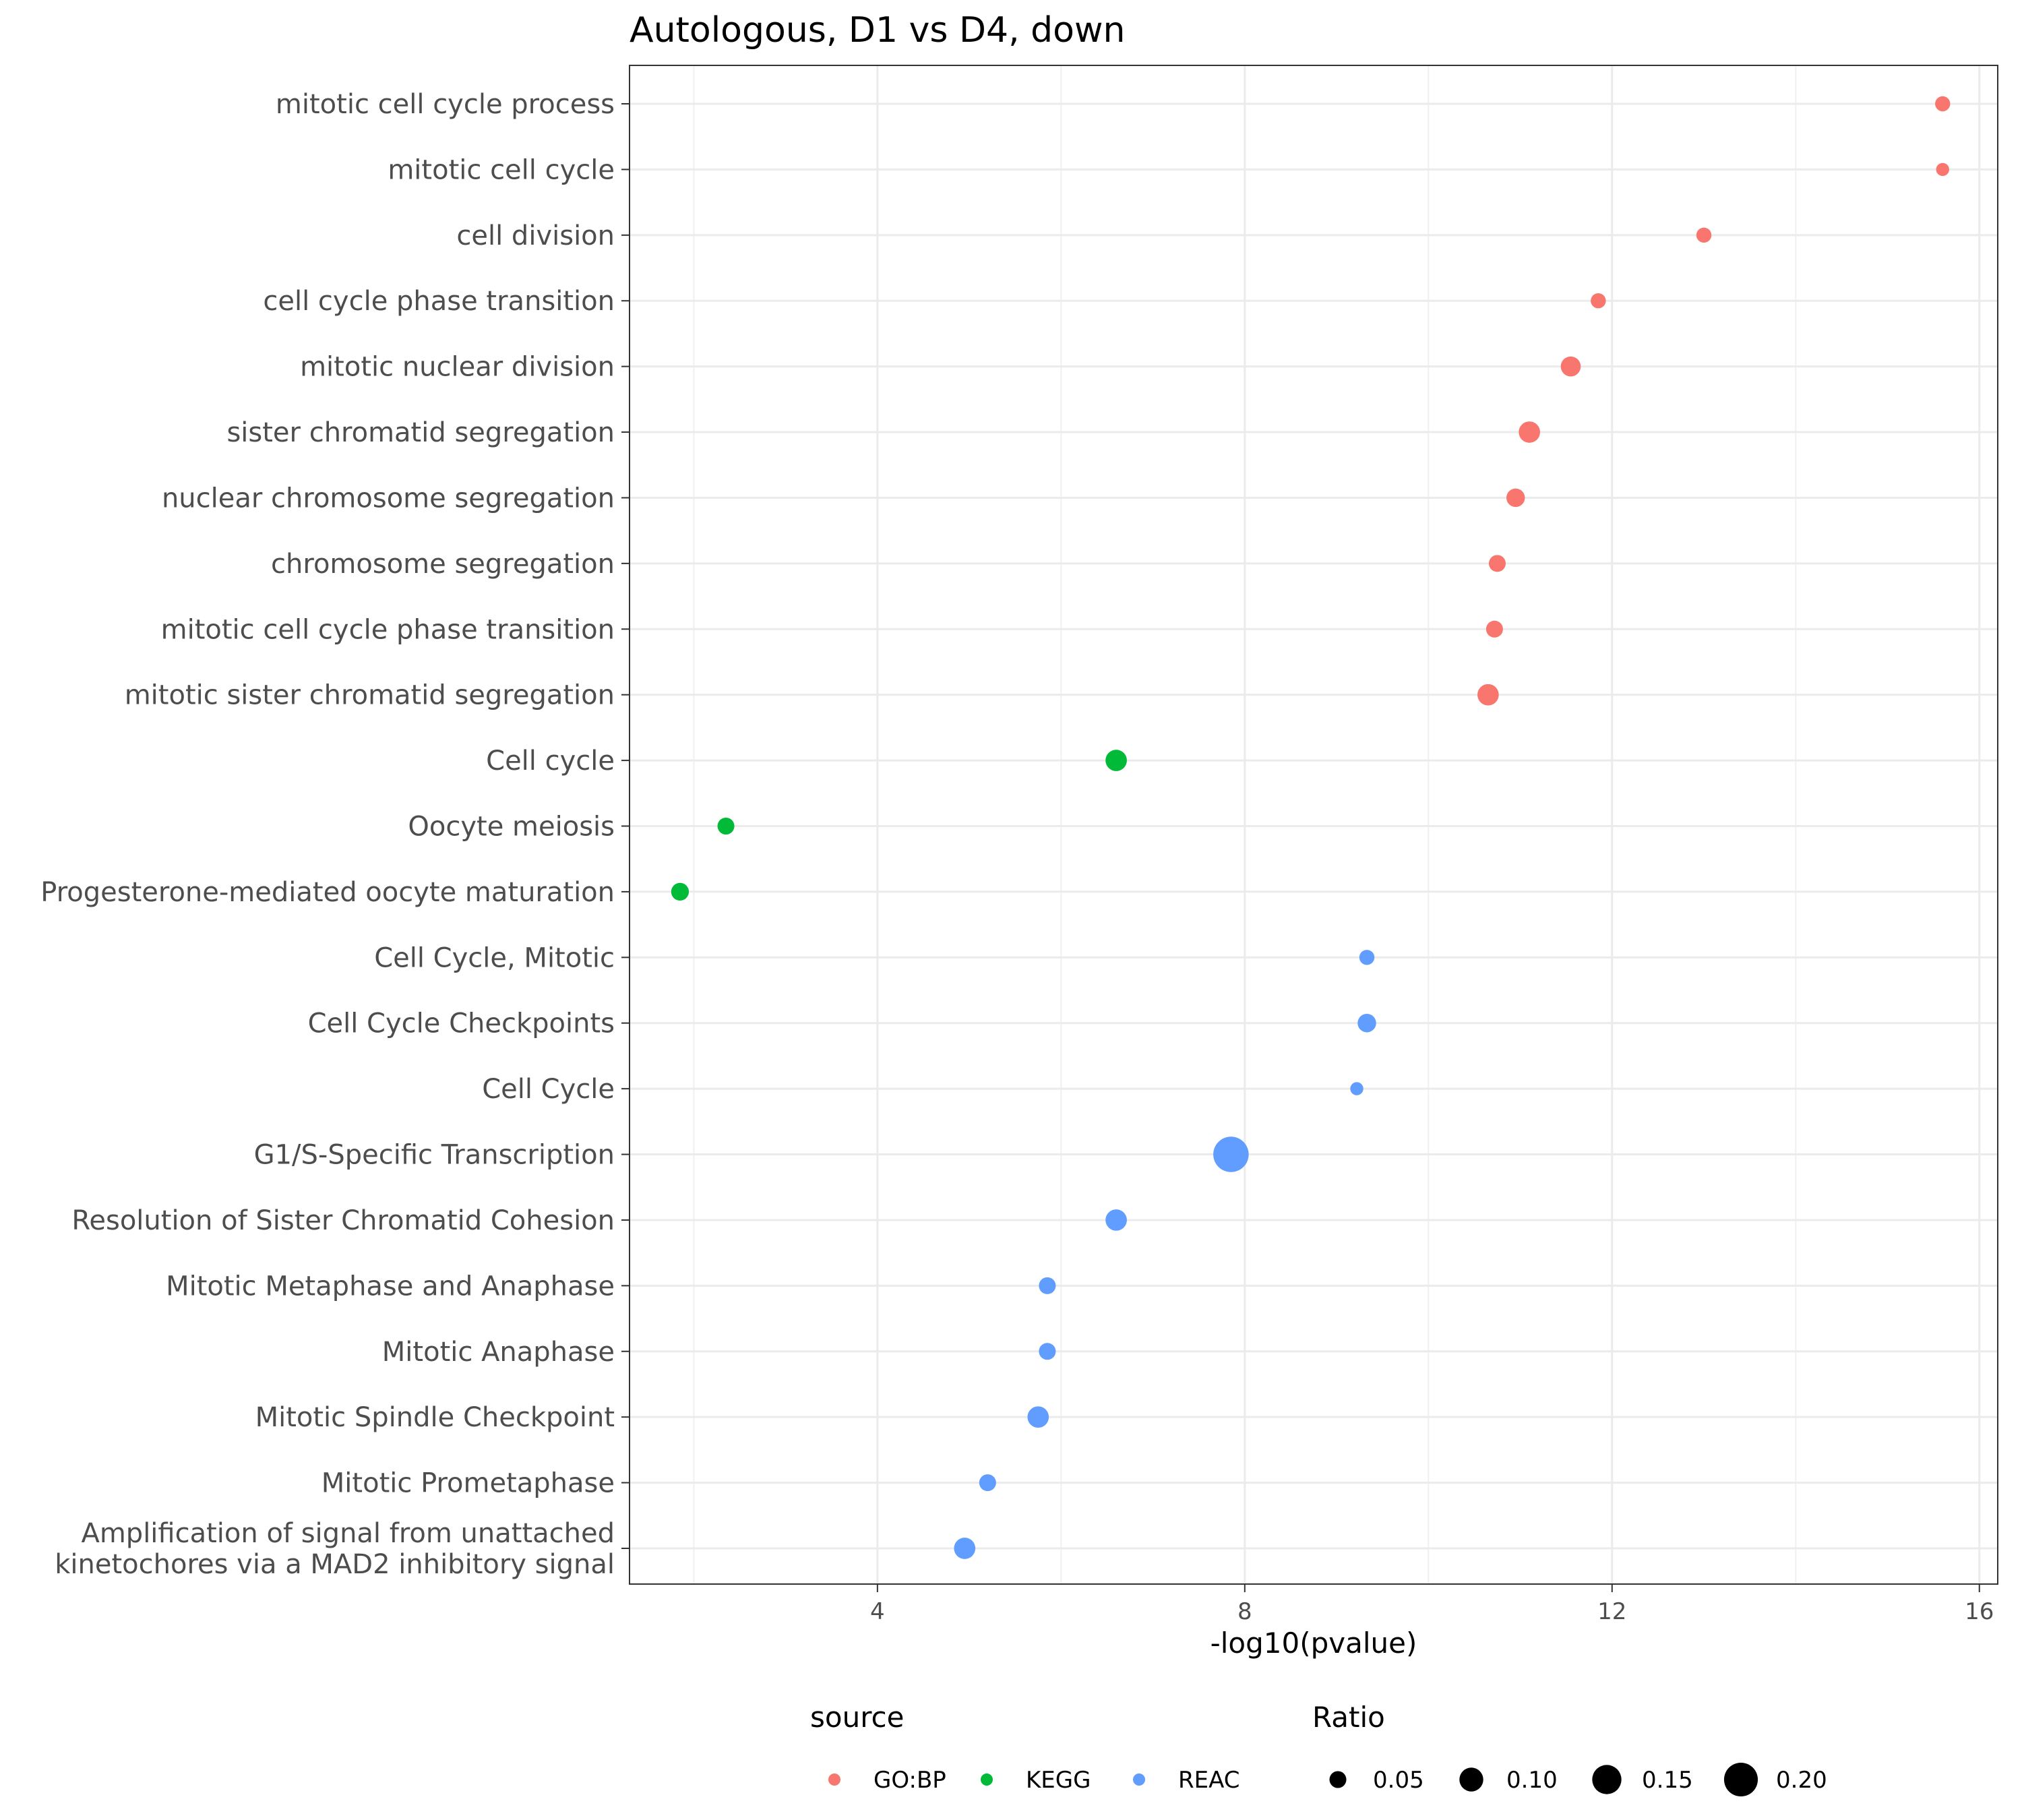 The height and width of the screenshot is (1820, 2022). I want to click on legend-source-title: source, so click(857, 1717).